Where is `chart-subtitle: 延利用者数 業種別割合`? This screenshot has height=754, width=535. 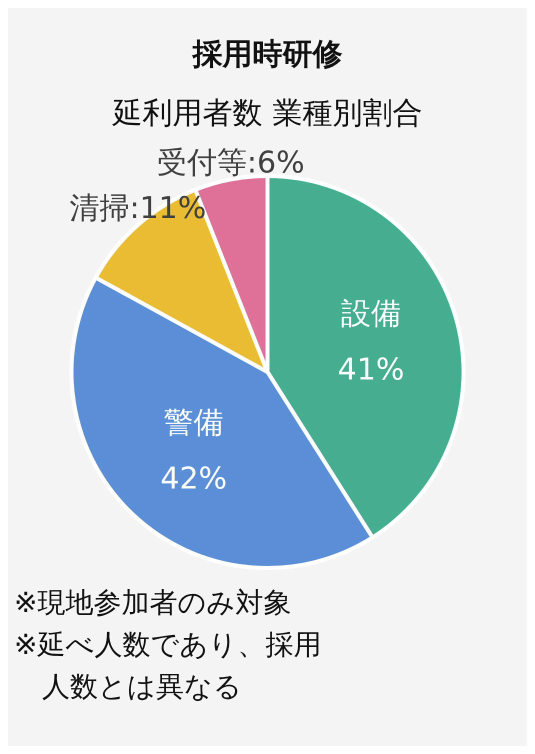 chart-subtitle: 延利用者数 業種別割合 is located at coordinates (267, 114).